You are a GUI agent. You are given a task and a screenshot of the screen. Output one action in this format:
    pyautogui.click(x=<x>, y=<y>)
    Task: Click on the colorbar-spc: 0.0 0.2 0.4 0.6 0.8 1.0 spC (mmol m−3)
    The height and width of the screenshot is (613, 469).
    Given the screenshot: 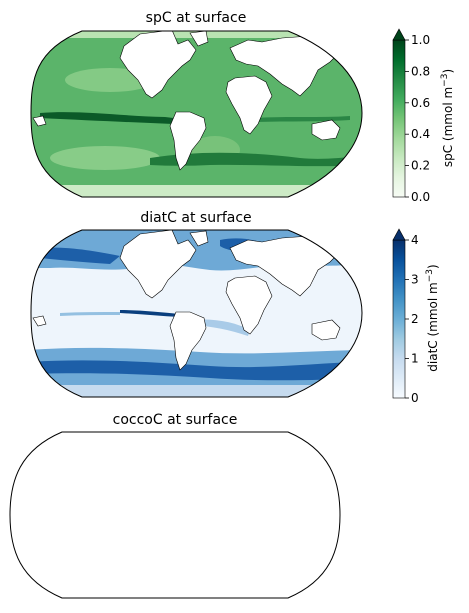 What is the action you would take?
    pyautogui.click(x=423, y=116)
    